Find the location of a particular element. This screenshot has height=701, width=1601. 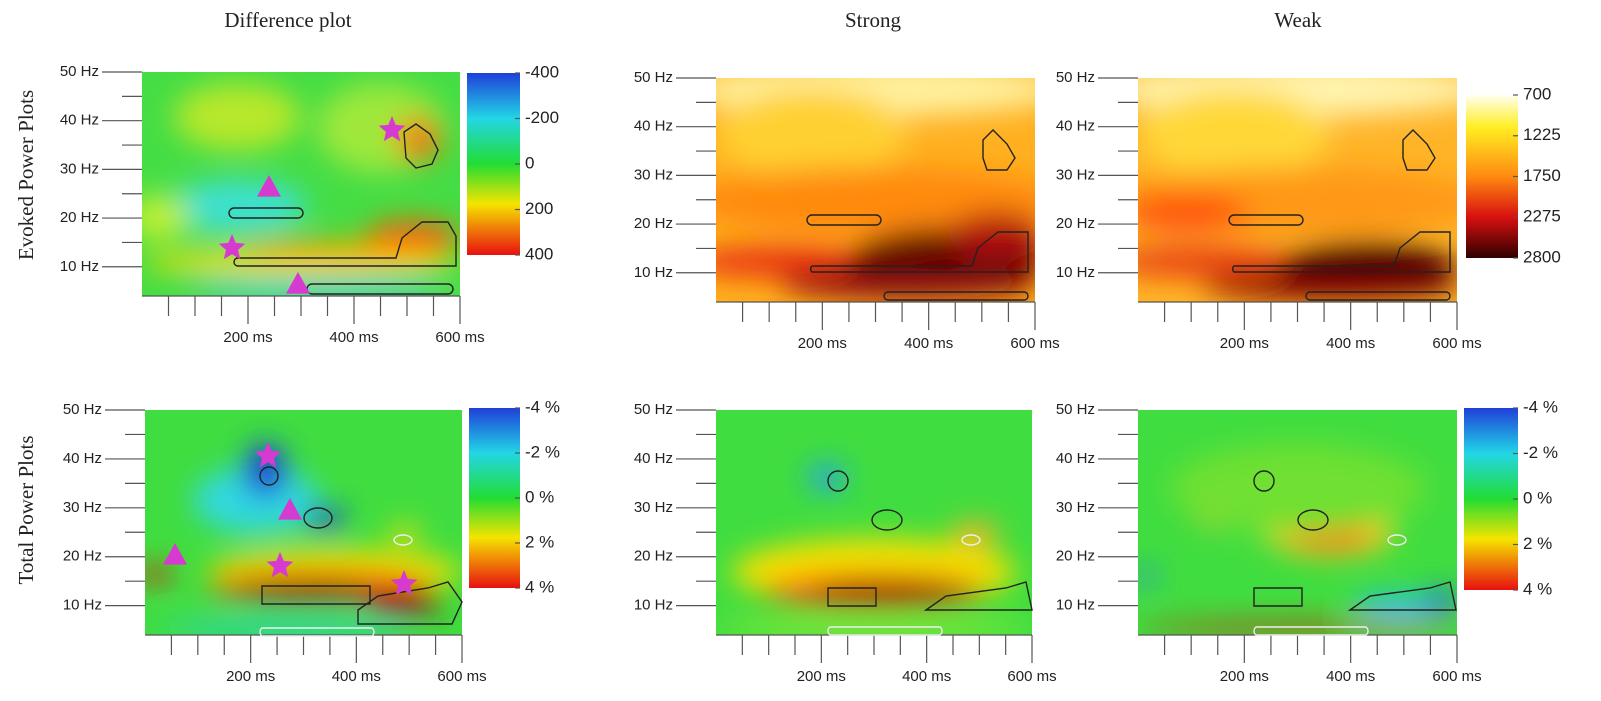

row-label: Total Power Plots is located at coordinates (26, 509).